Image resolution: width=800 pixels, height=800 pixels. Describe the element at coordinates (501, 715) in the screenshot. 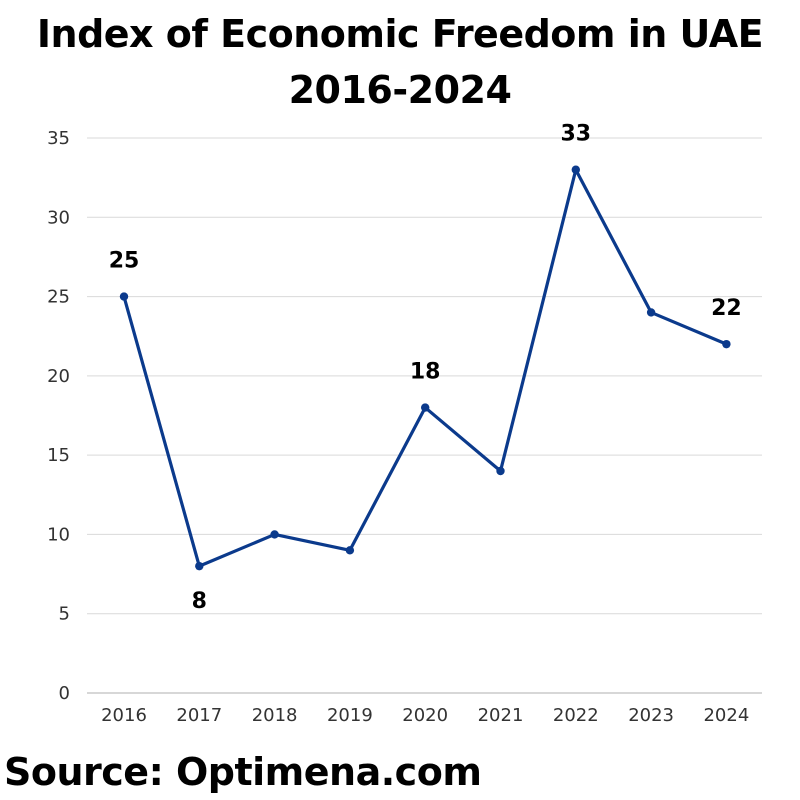

I see `x-tick-label: 2021` at that location.